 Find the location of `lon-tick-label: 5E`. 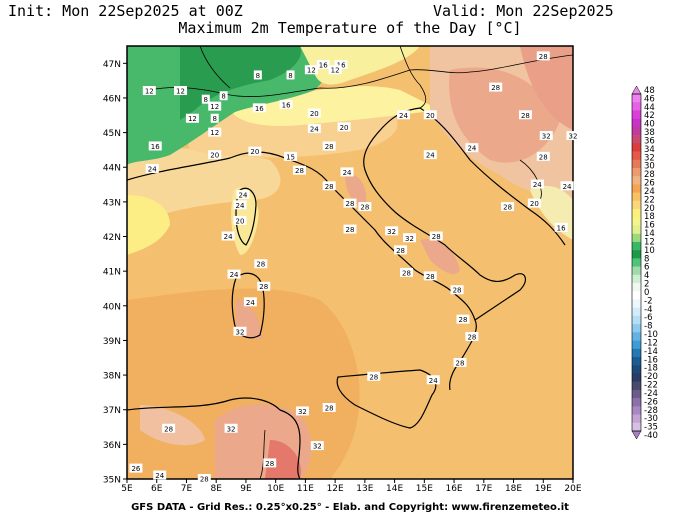

lon-tick-label: 5E is located at coordinates (127, 489).